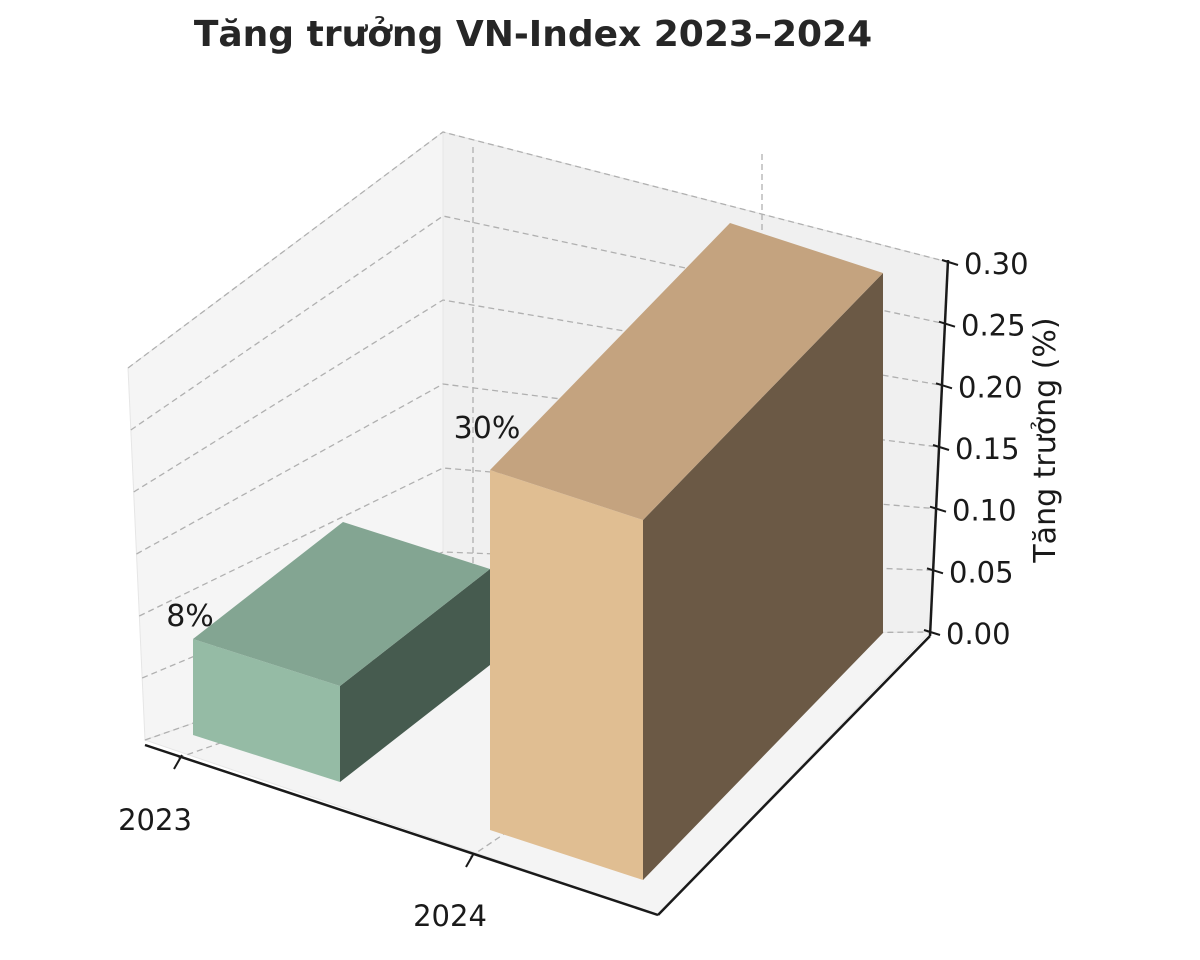  Describe the element at coordinates (993, 326) in the screenshot. I see `y-tick-label: 0.25` at that location.